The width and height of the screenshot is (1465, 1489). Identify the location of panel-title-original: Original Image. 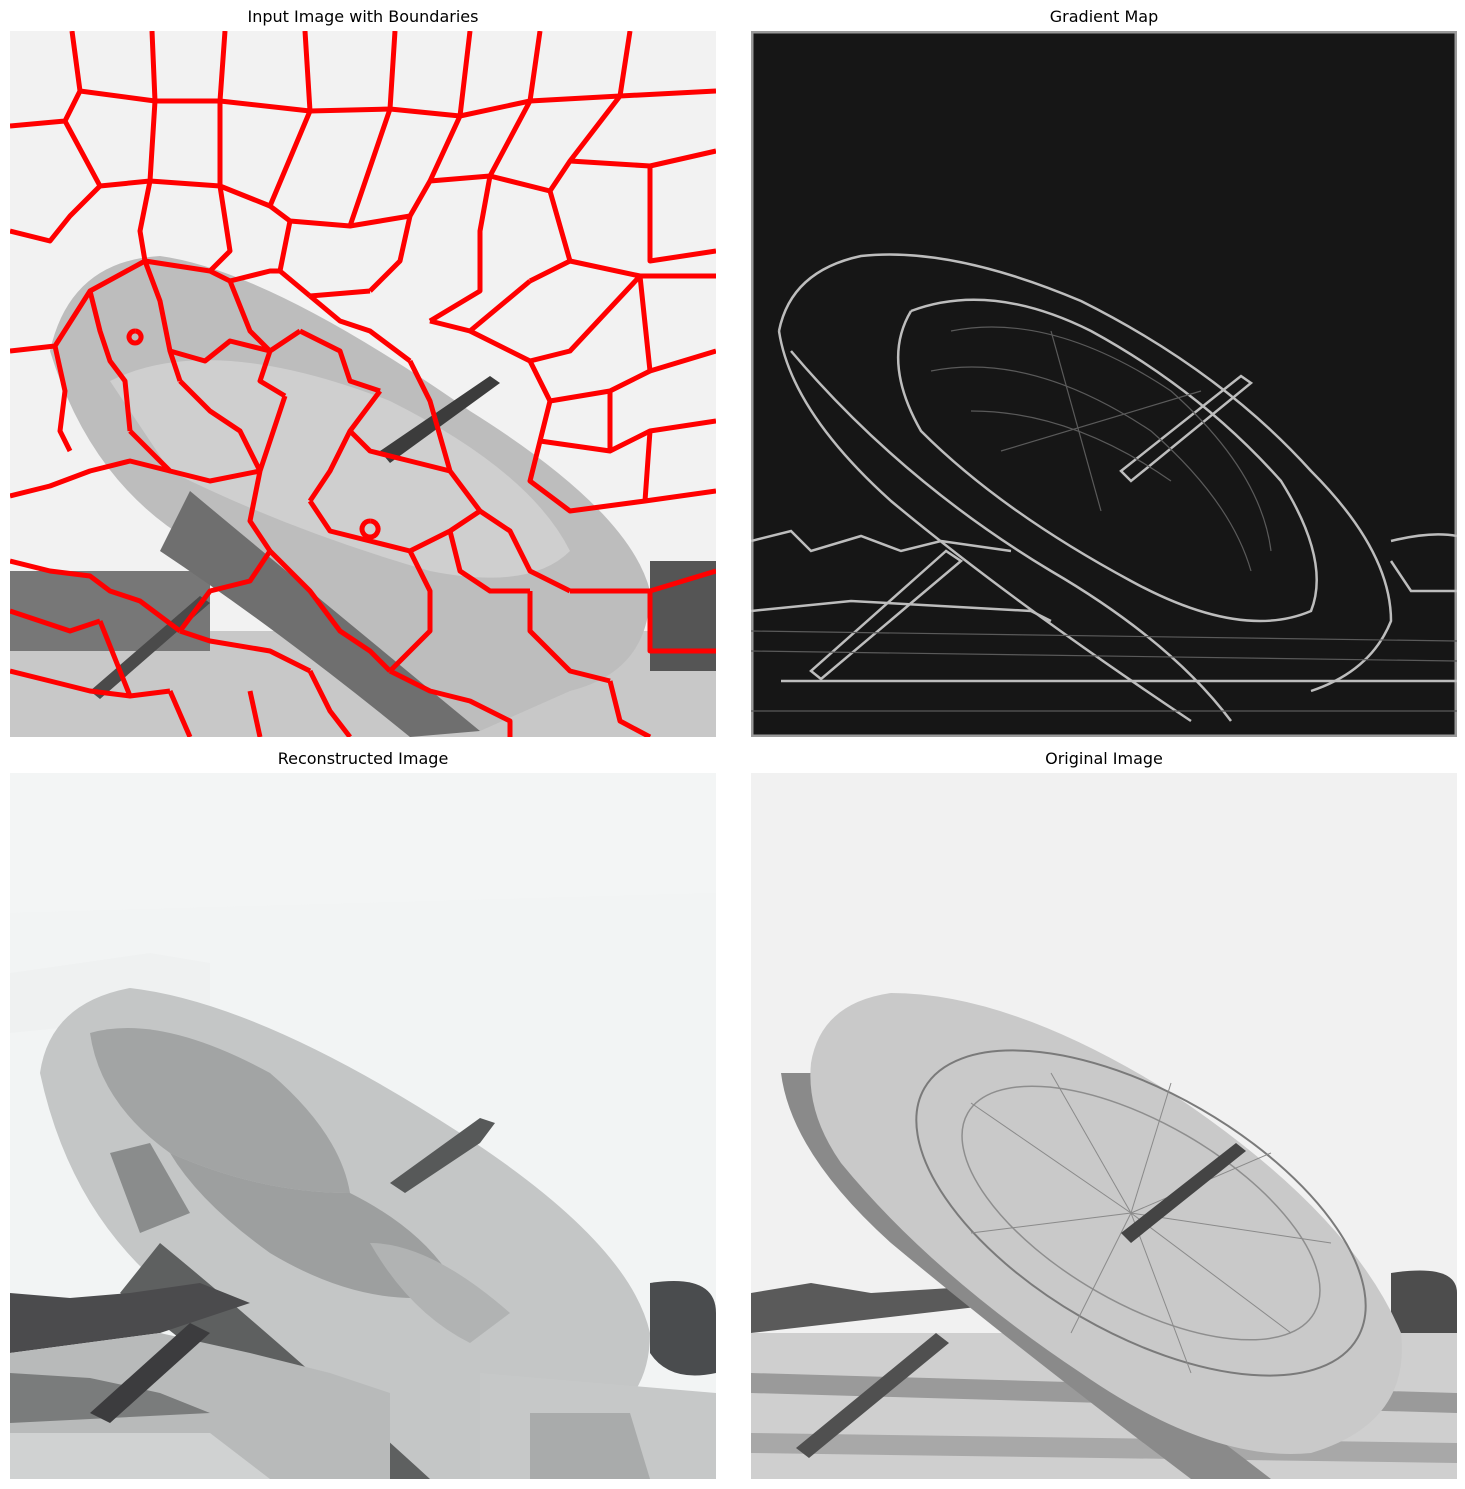
(1104, 758).